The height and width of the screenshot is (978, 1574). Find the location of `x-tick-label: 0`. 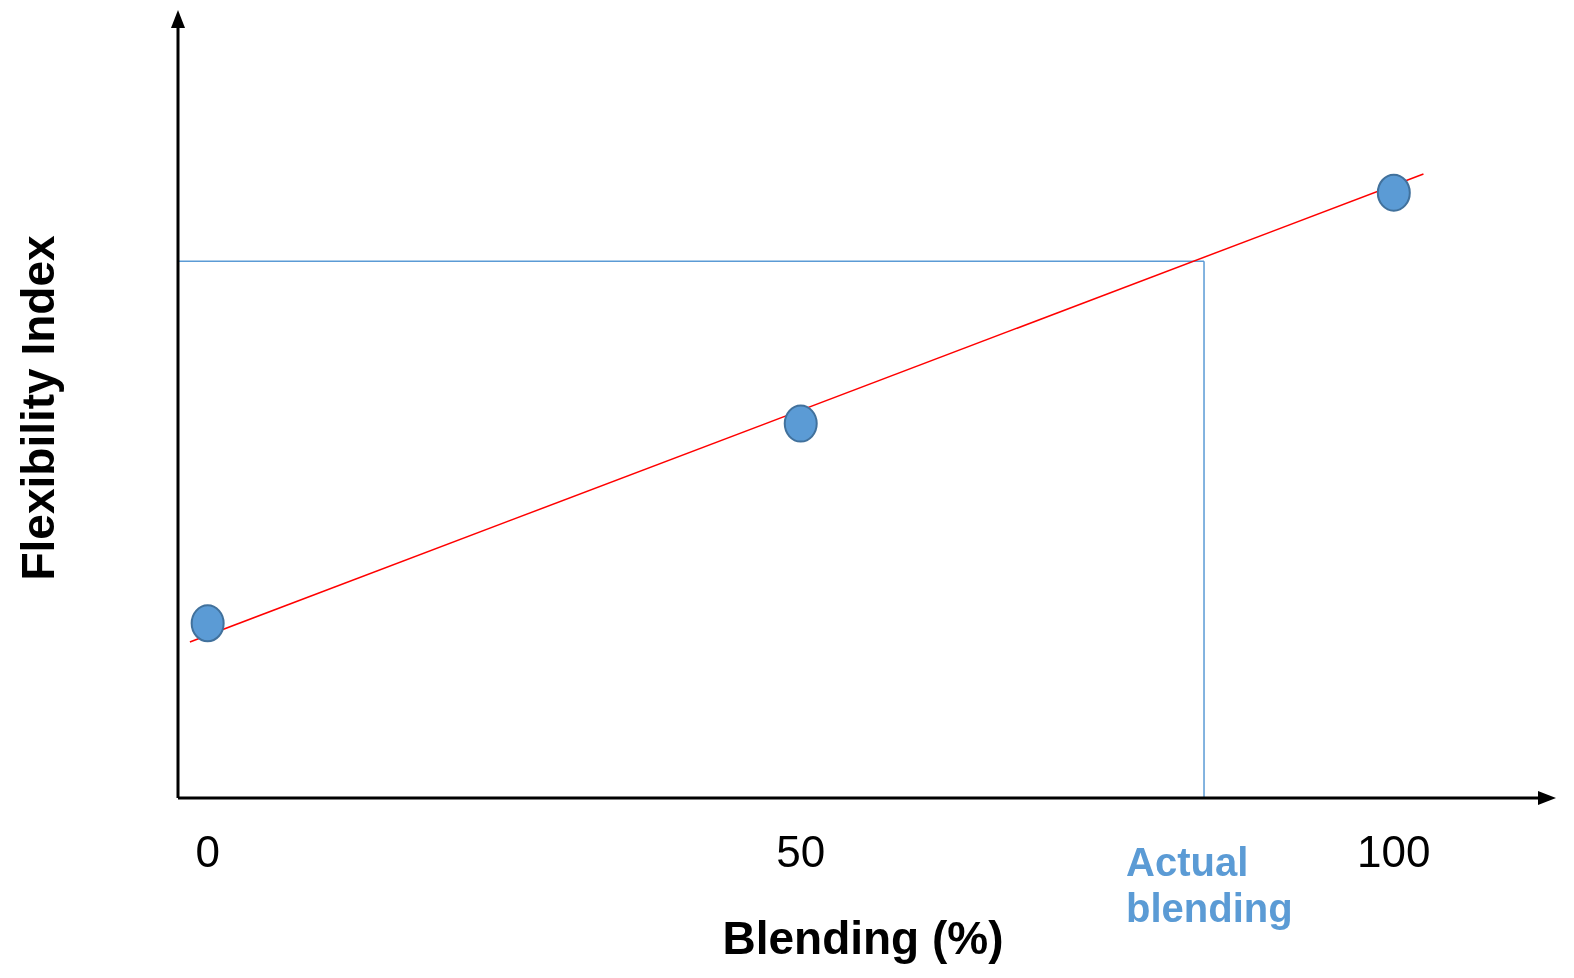

x-tick-label: 0 is located at coordinates (207, 852).